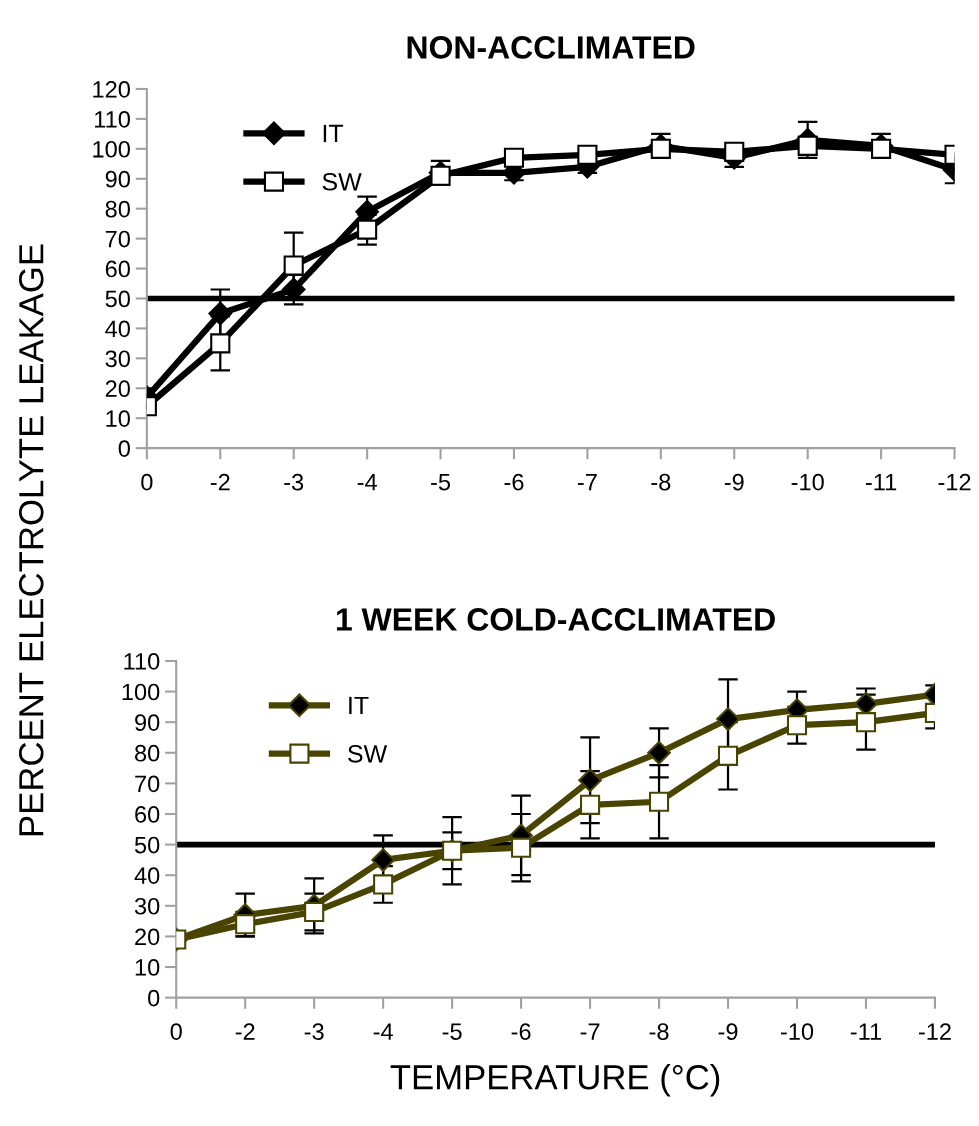 This screenshot has height=1126, width=979. What do you see at coordinates (111, 89) in the screenshot?
I see `y-tick-label: 120` at bounding box center [111, 89].